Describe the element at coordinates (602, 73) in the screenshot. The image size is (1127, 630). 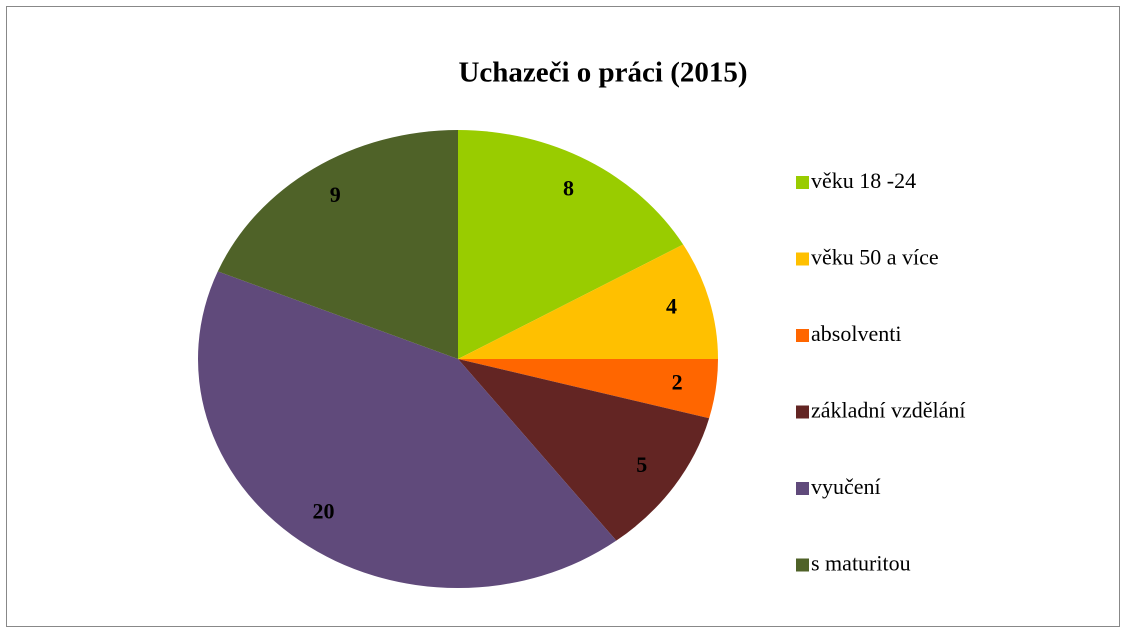
I see `chart-title: Uchazeči o práci (2015)` at that location.